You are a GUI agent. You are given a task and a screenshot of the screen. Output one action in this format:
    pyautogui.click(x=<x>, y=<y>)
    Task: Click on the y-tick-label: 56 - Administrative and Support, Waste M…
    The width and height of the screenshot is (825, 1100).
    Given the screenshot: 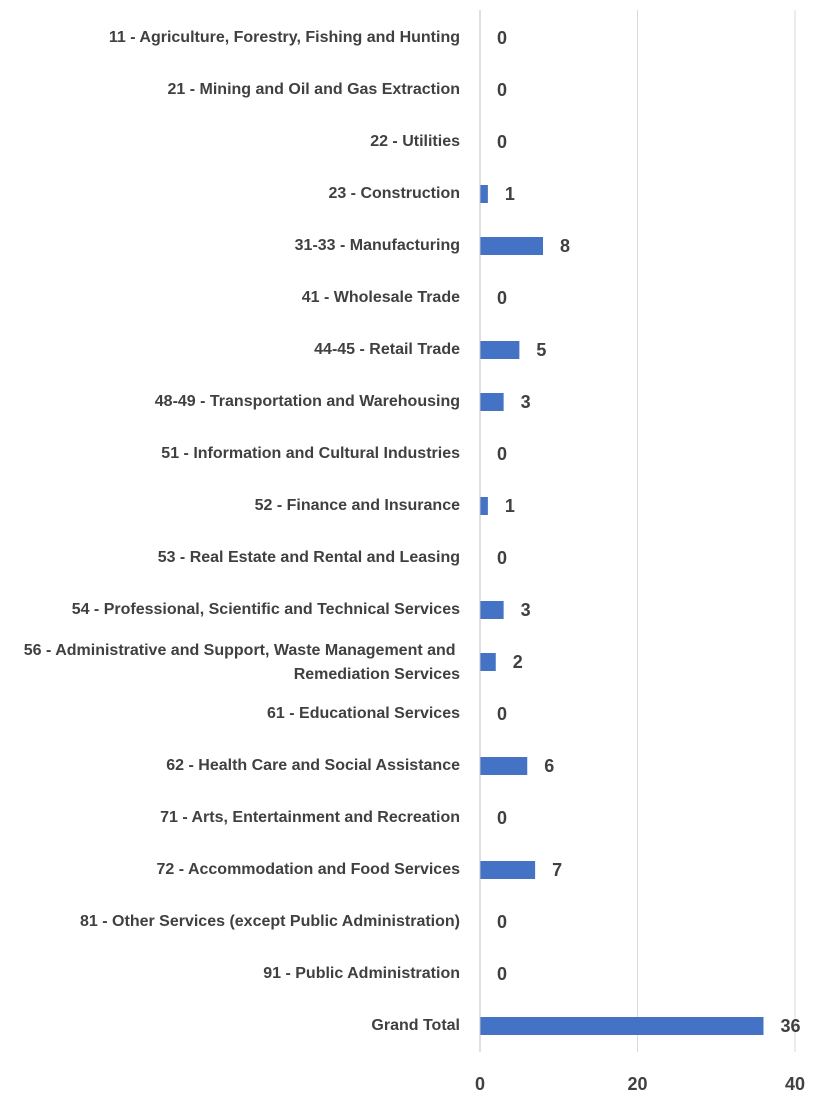 What is the action you would take?
    pyautogui.click(x=242, y=662)
    